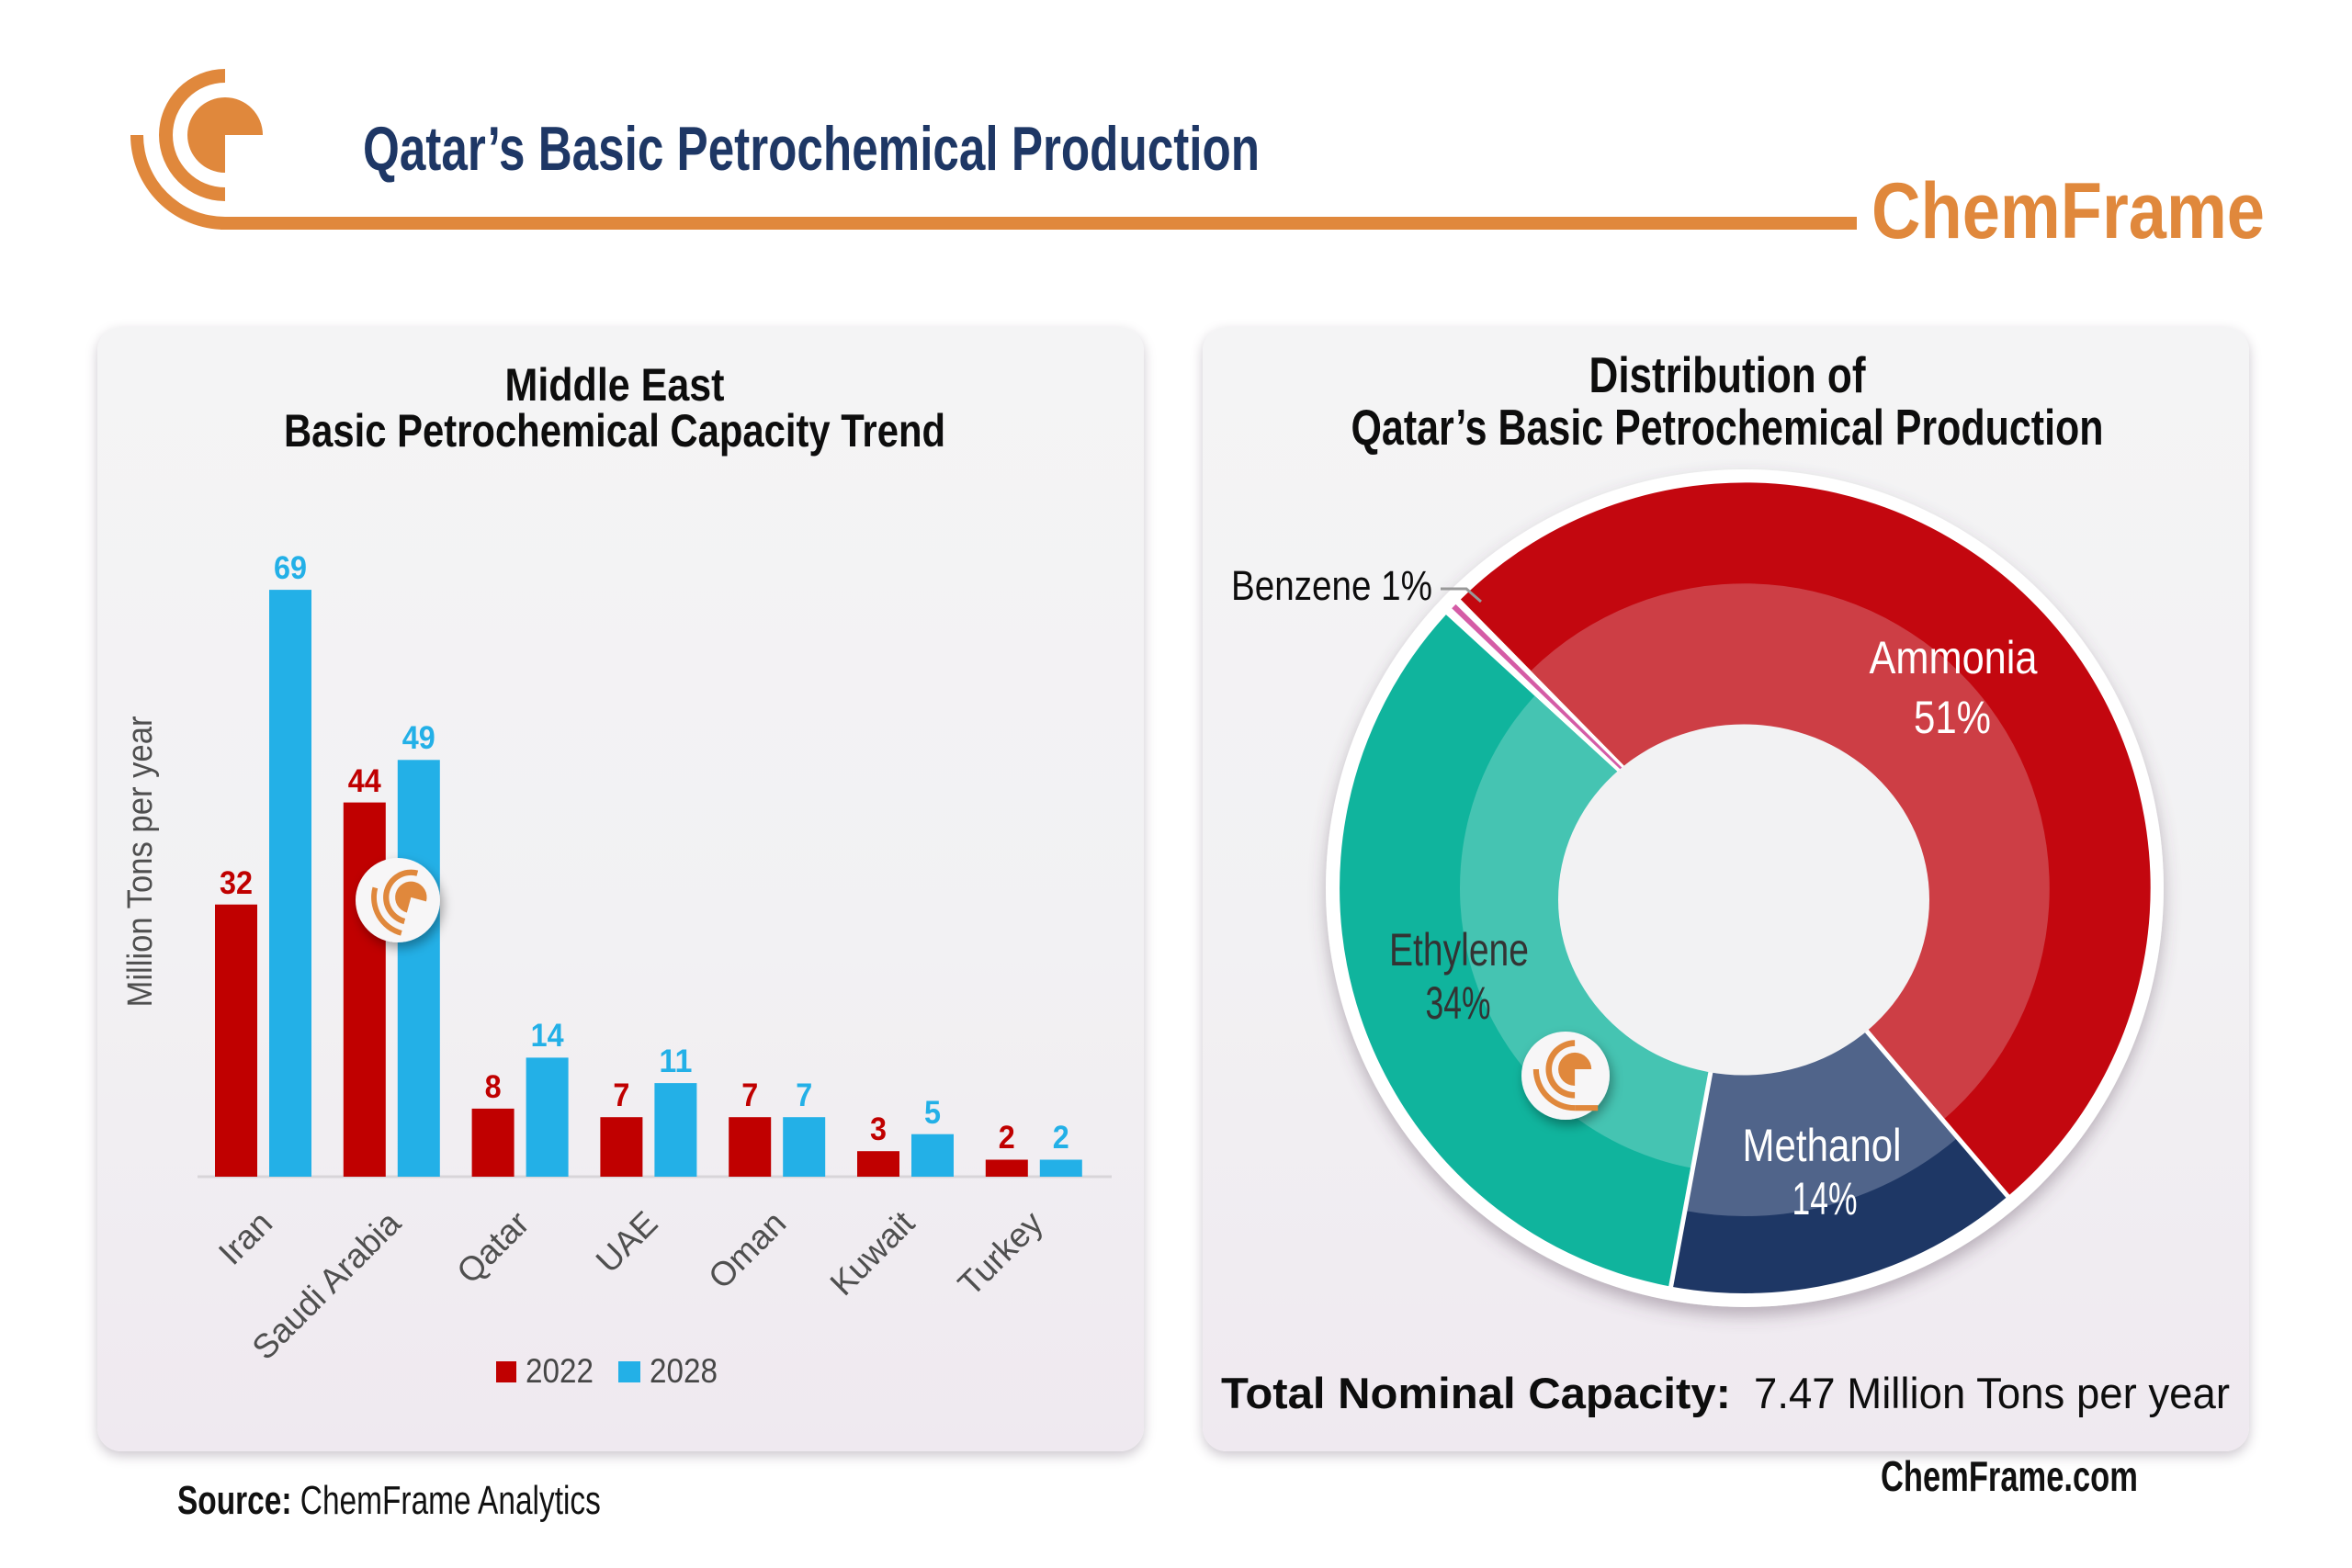 The height and width of the screenshot is (1568, 2352). I want to click on svg-text: 34%, so click(1458, 1003).